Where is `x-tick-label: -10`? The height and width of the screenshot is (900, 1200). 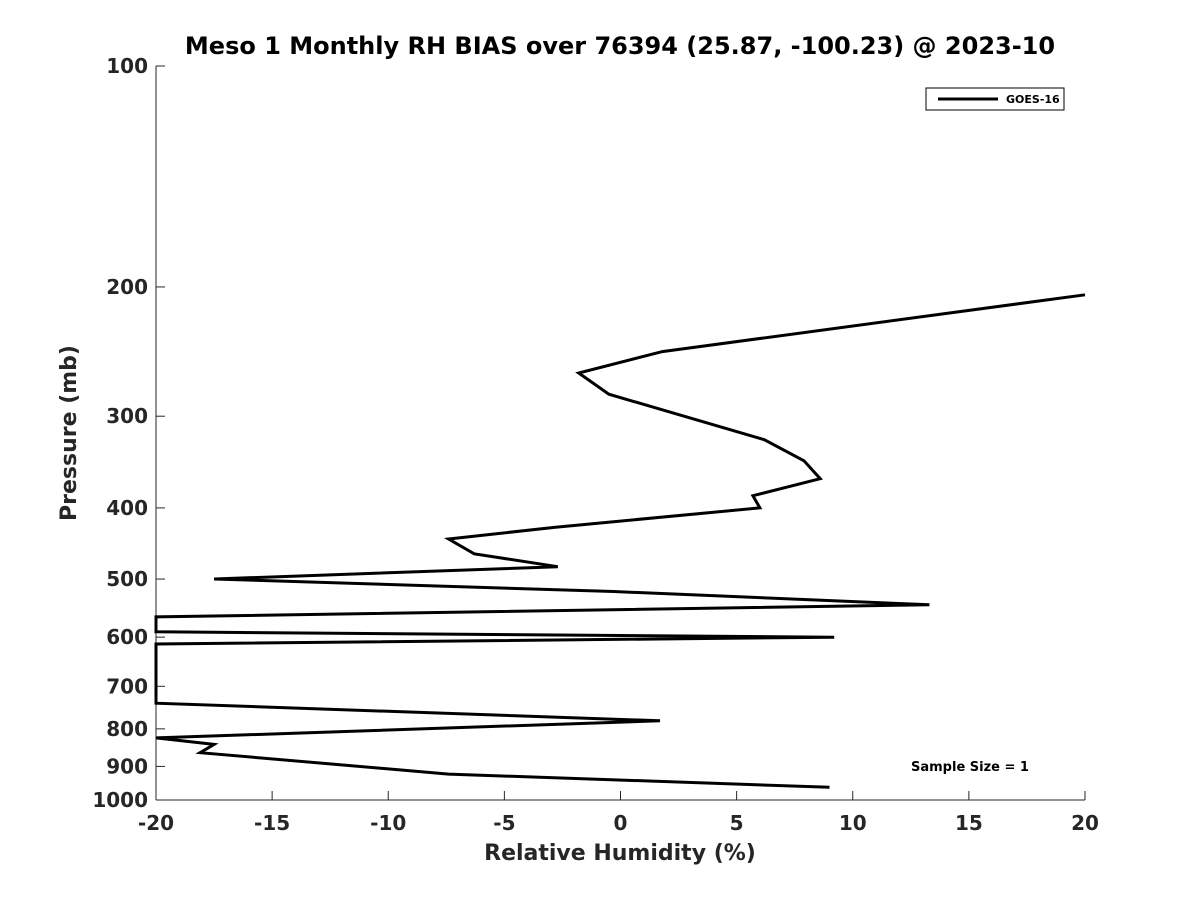
x-tick-label: -10 is located at coordinates (388, 823).